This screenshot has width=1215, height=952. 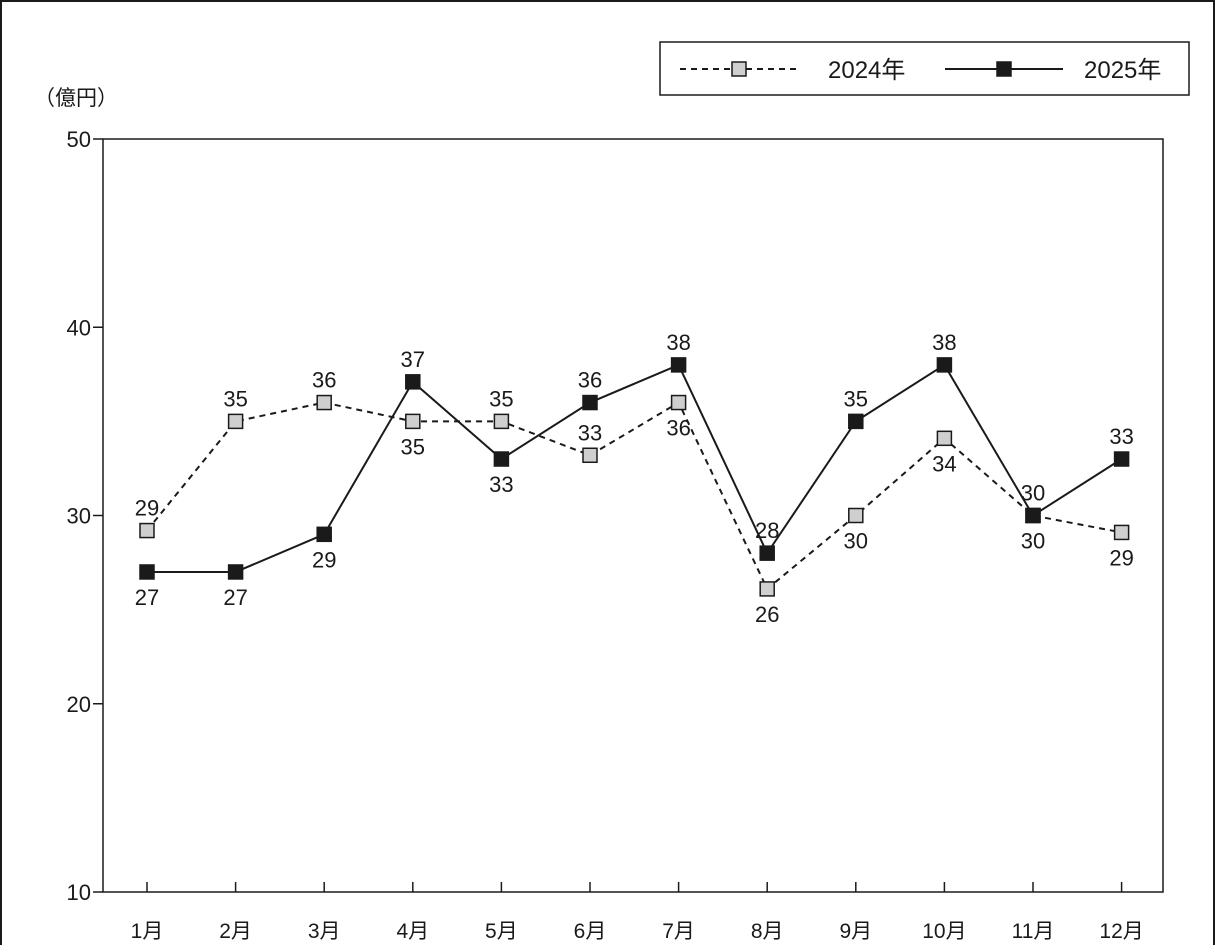 What do you see at coordinates (924, 68) in the screenshot?
I see `legend: 2024年 2025年` at bounding box center [924, 68].